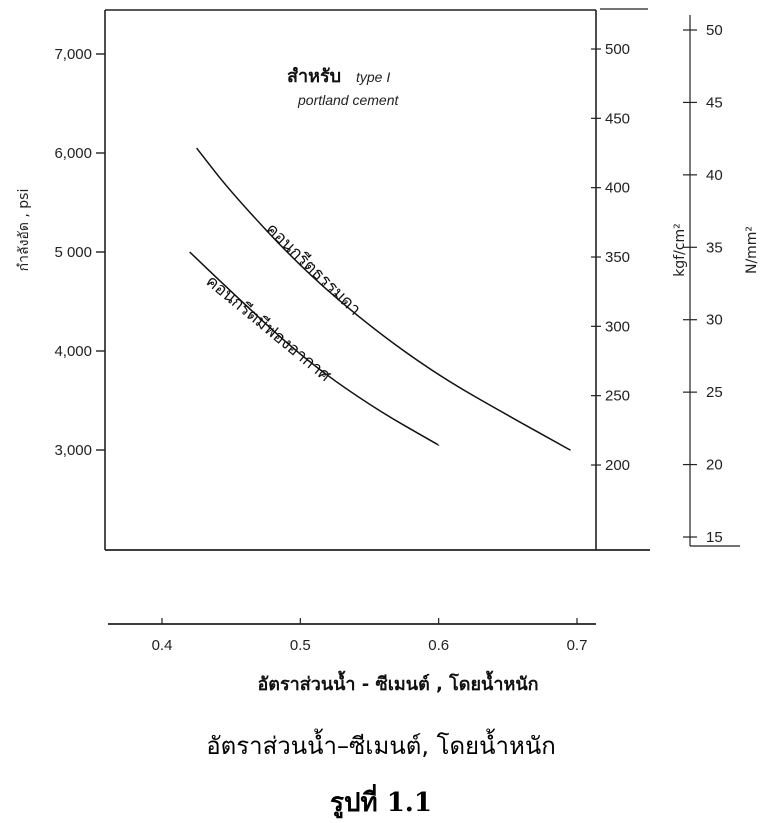 This screenshot has height=823, width=762. What do you see at coordinates (680, 250) in the screenshot?
I see `y2-axis-label: kgf/cm²` at bounding box center [680, 250].